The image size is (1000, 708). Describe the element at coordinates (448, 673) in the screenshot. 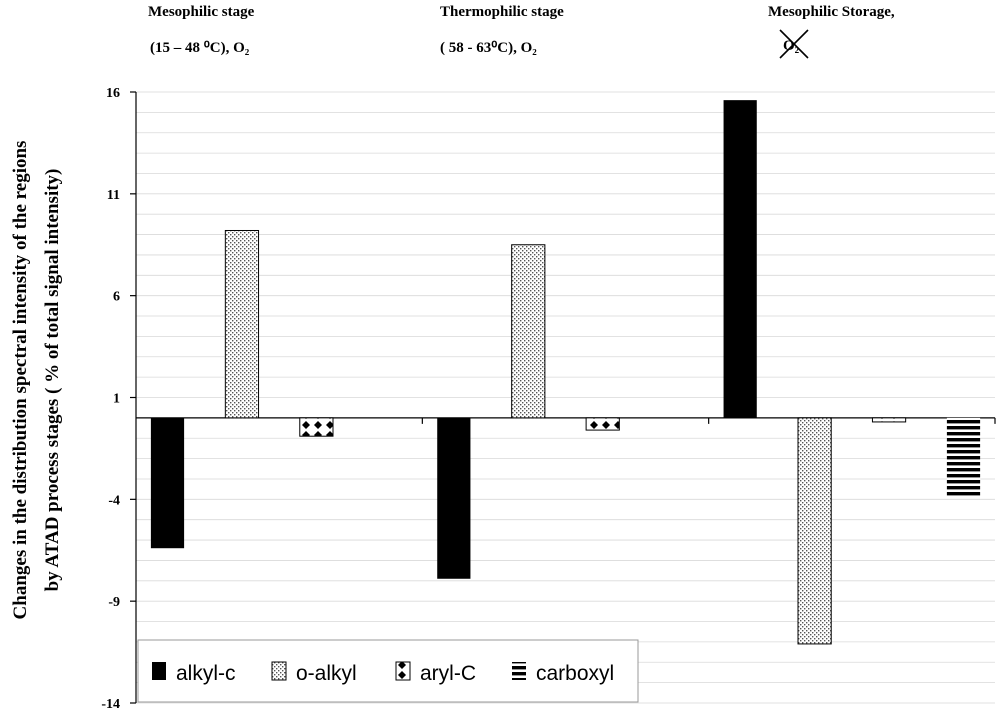

I see `legend-label-aryl-c: aryl-C` at that location.